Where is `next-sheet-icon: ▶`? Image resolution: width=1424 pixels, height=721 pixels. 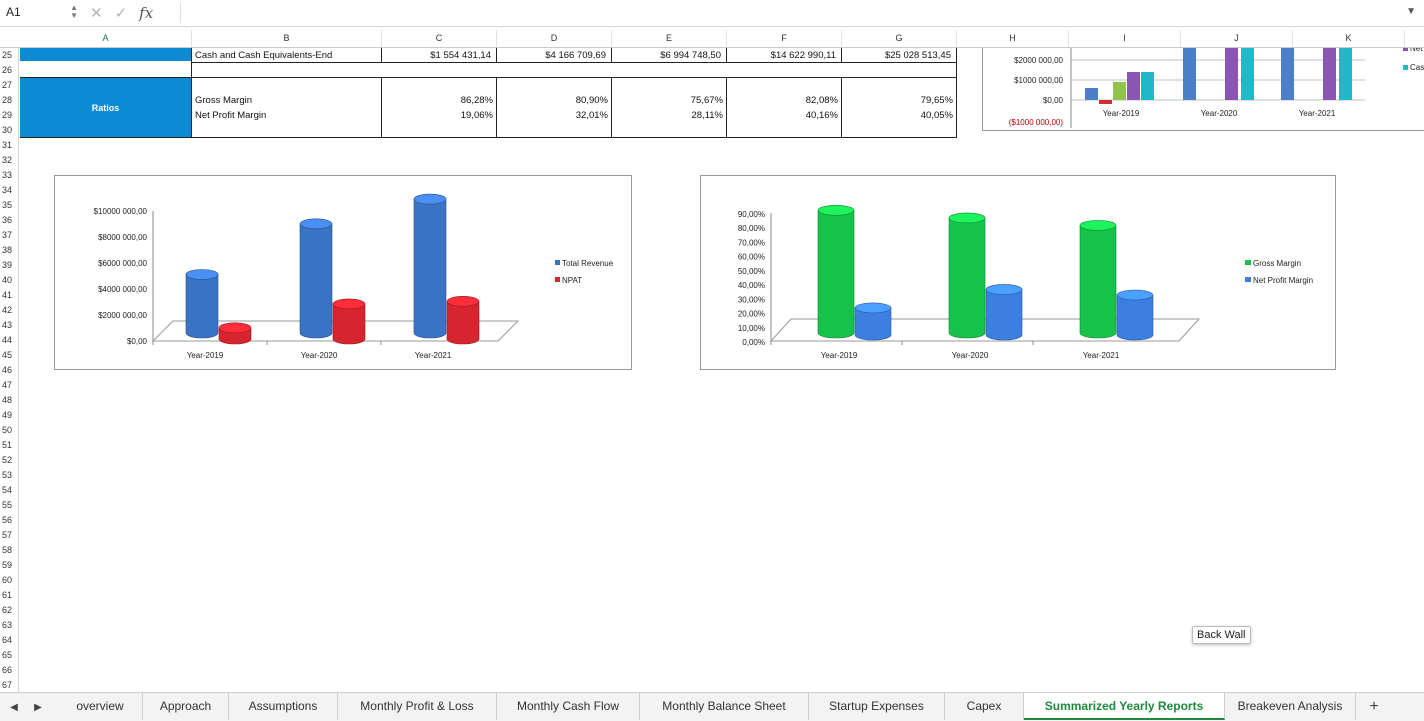 next-sheet-icon: ▶ is located at coordinates (38, 707).